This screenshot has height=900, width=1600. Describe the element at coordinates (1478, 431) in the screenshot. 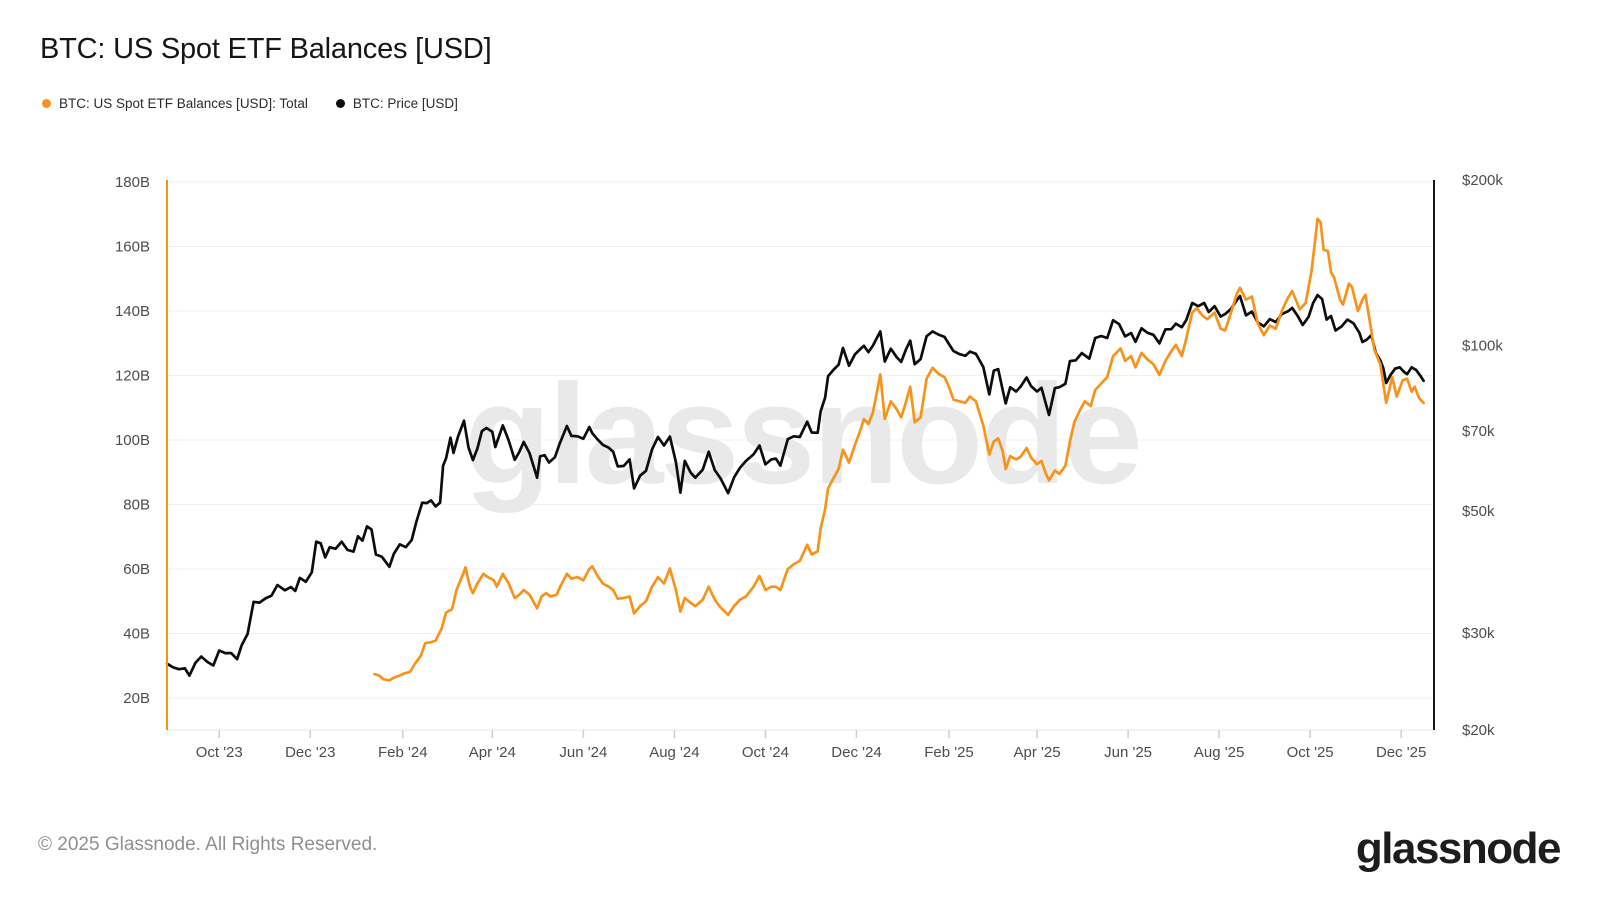

I see `svg-text: $70k` at that location.